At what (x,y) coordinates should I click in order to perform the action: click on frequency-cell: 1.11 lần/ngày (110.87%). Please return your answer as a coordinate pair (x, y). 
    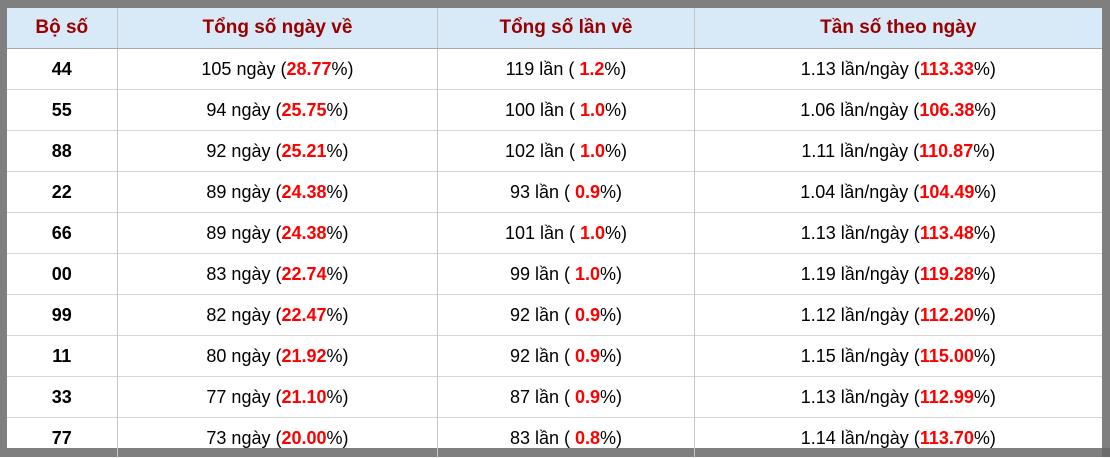
    Looking at the image, I should click on (898, 151).